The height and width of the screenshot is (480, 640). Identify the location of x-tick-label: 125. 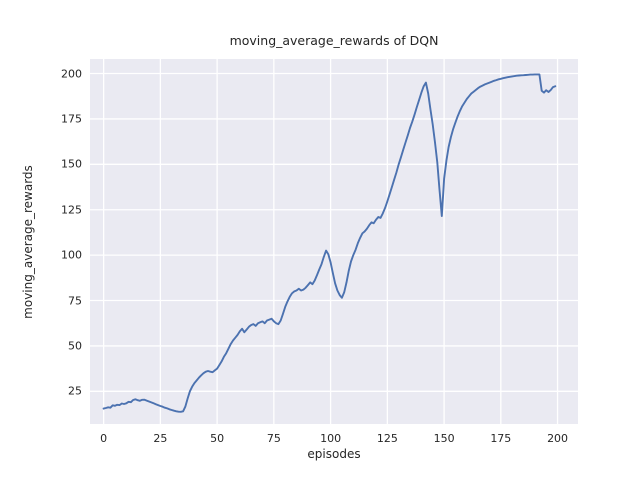
(387, 438).